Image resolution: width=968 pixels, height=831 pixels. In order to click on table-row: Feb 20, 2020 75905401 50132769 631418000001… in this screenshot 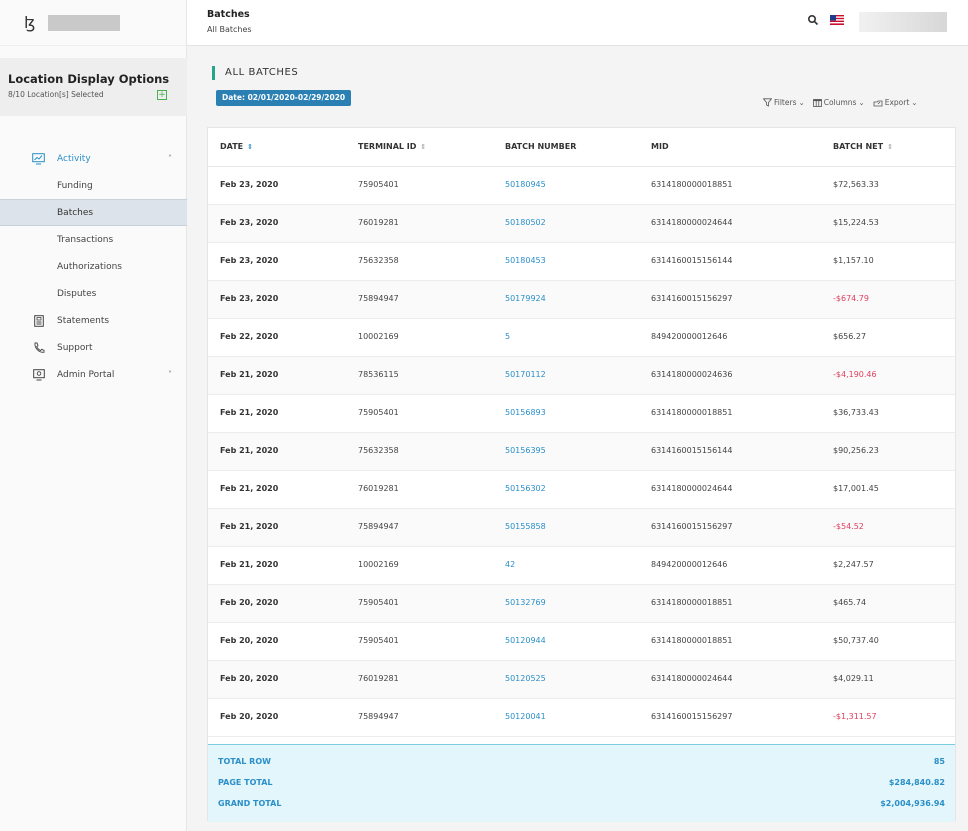, I will do `click(581, 604)`.